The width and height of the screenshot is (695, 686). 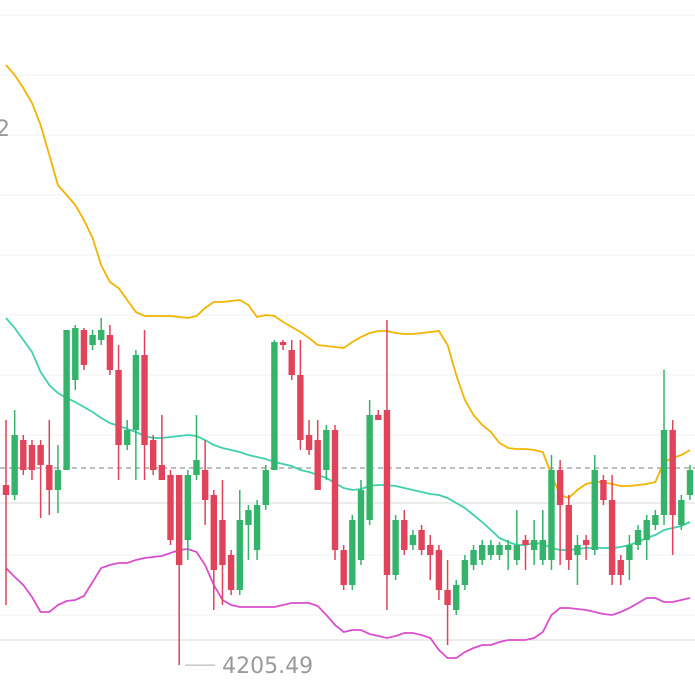 What do you see at coordinates (267, 666) in the screenshot?
I see `low-label: 4205.49` at bounding box center [267, 666].